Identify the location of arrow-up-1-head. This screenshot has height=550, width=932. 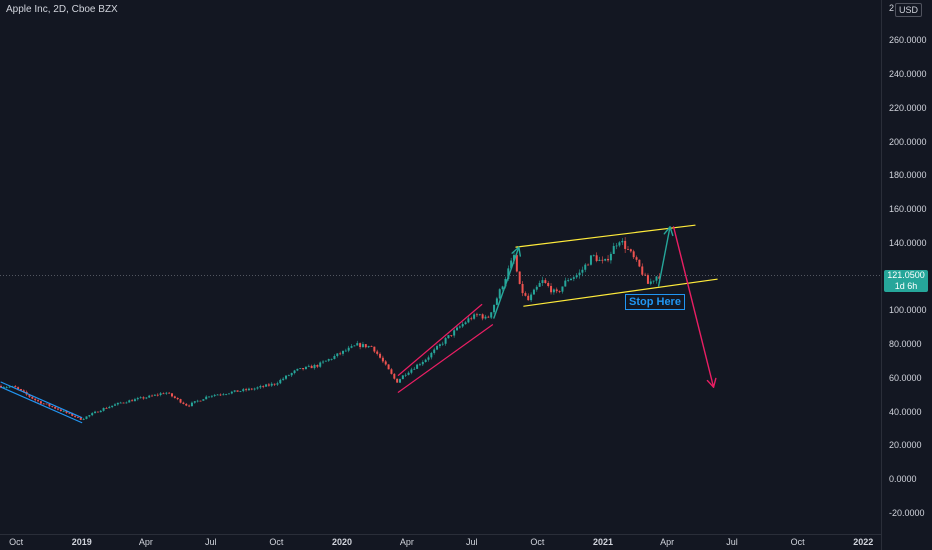
(516, 251).